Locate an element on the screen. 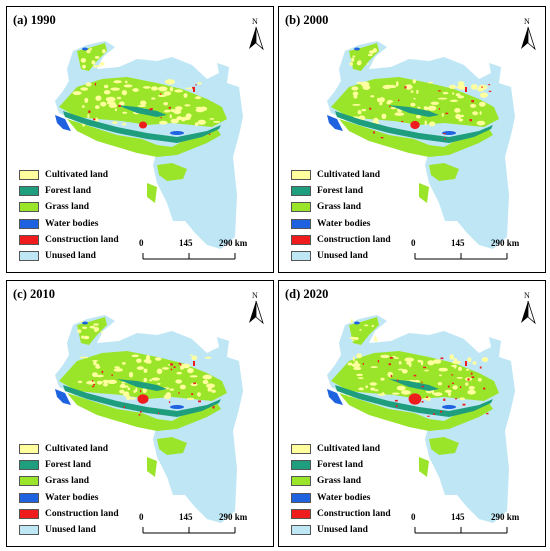 Image resolution: width=550 pixels, height=551 pixels. legend-label: Cultivated land is located at coordinates (349, 175).